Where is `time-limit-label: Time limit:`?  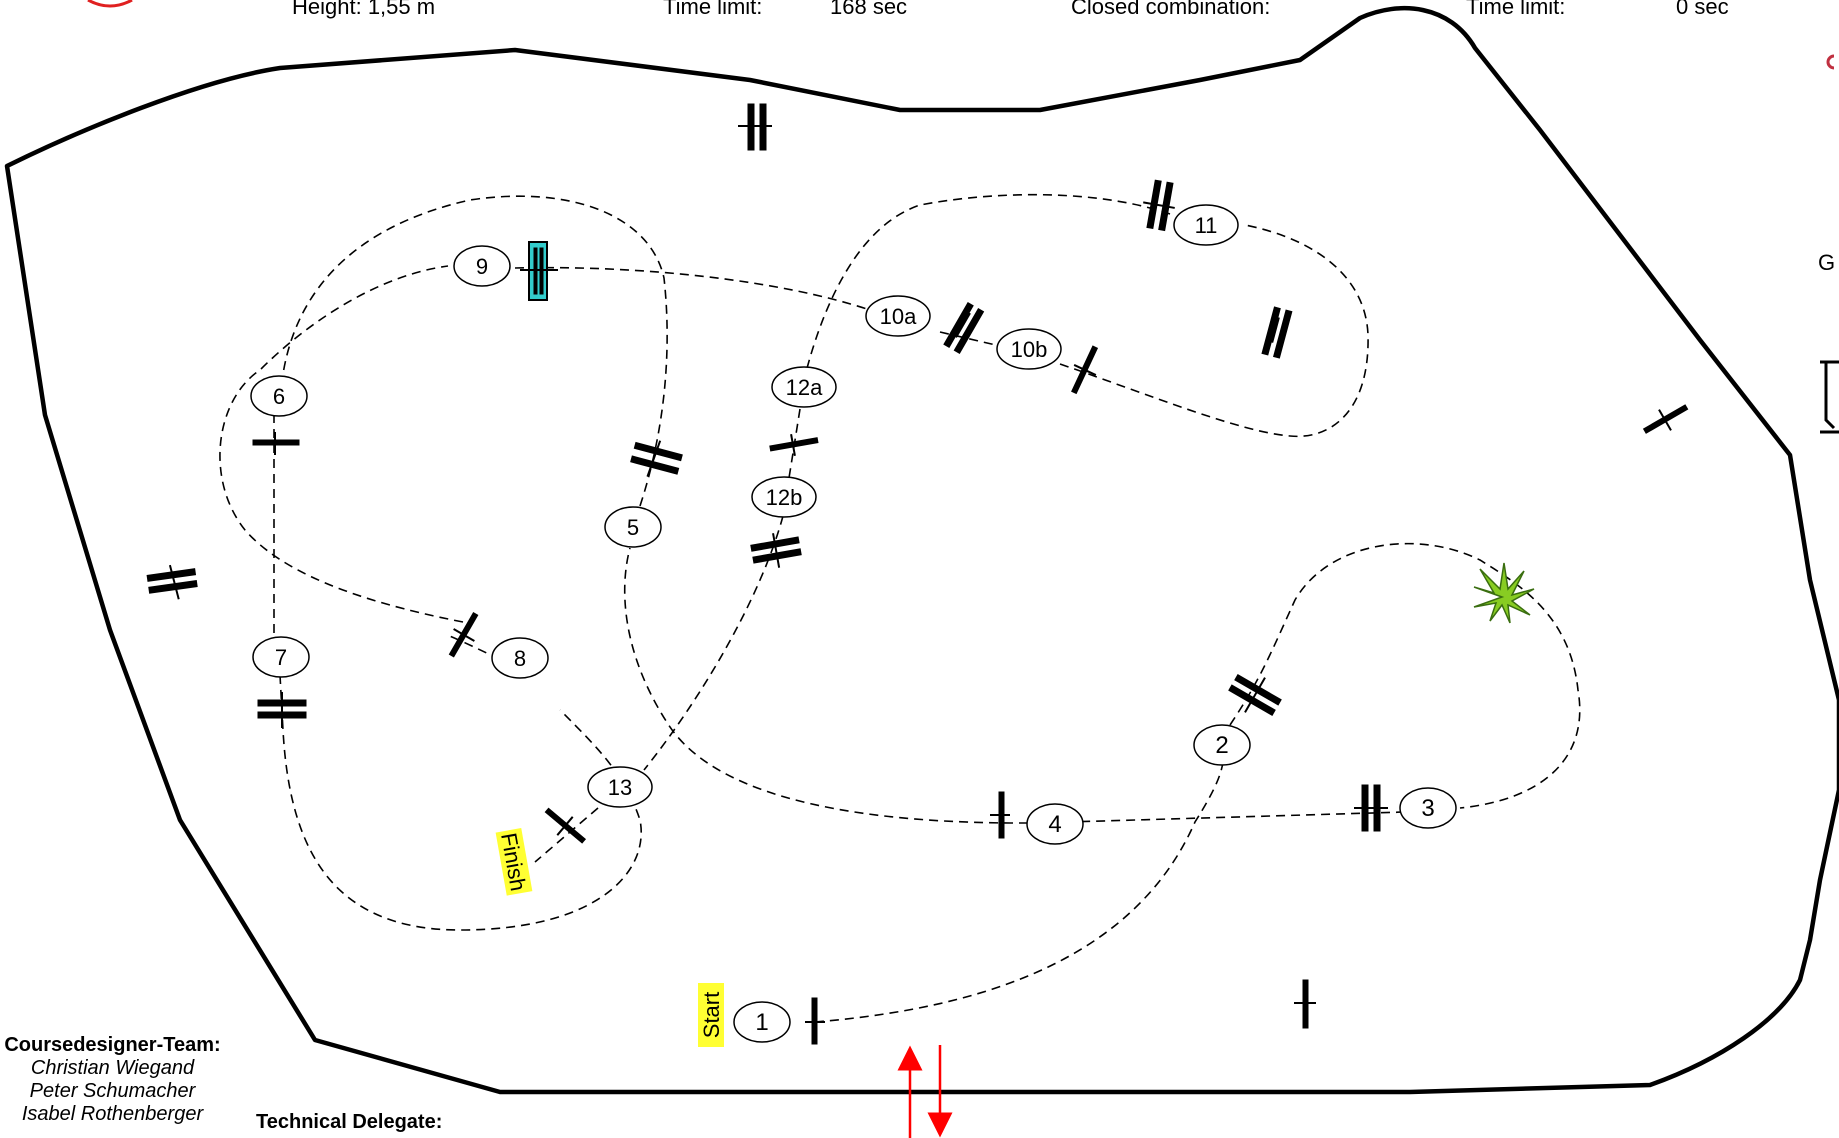 time-limit-label: Time limit: is located at coordinates (713, 9).